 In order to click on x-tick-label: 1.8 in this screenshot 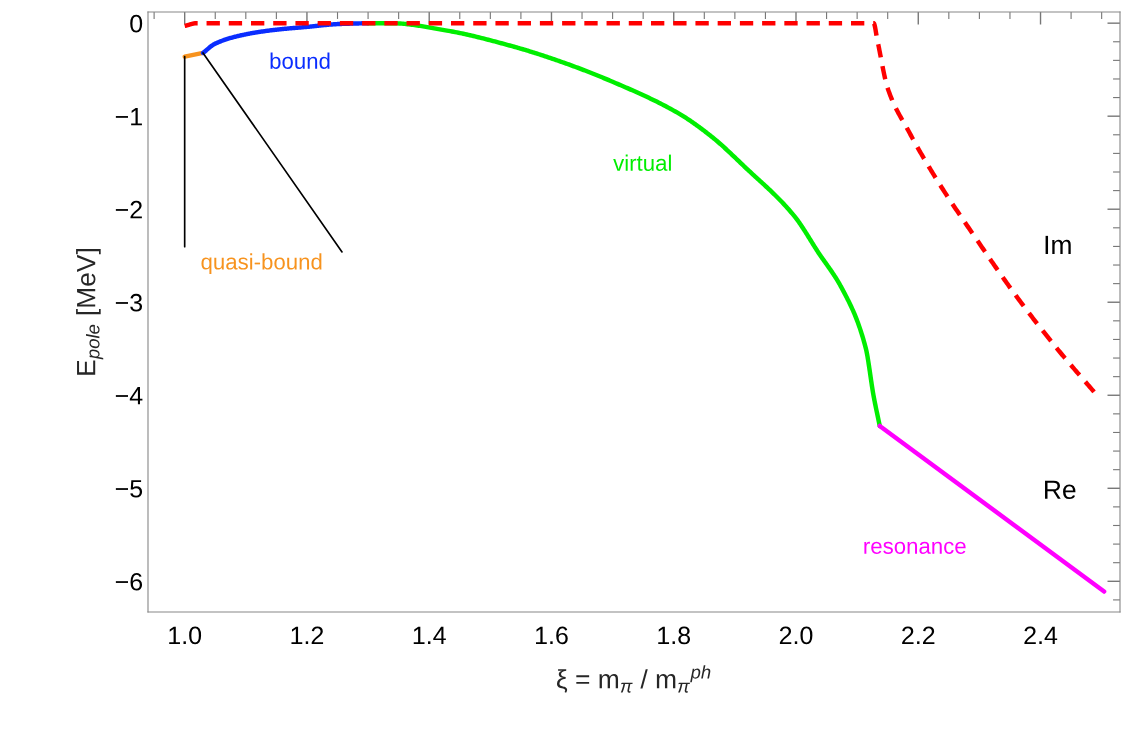, I will do `click(674, 635)`.